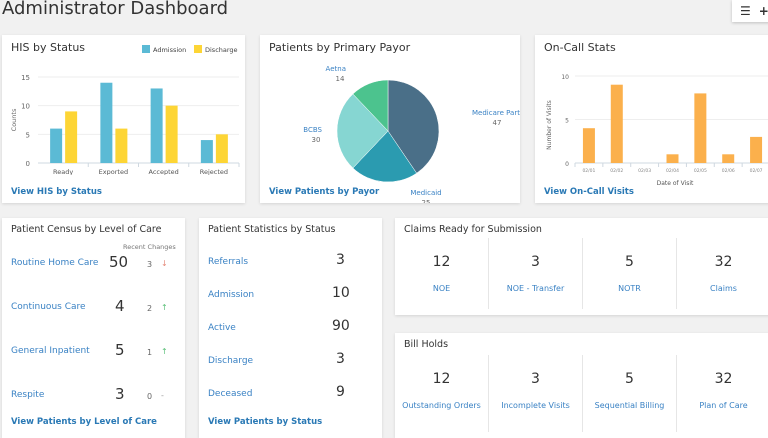  I want to click on stats-label-link: Discharge, so click(231, 361).